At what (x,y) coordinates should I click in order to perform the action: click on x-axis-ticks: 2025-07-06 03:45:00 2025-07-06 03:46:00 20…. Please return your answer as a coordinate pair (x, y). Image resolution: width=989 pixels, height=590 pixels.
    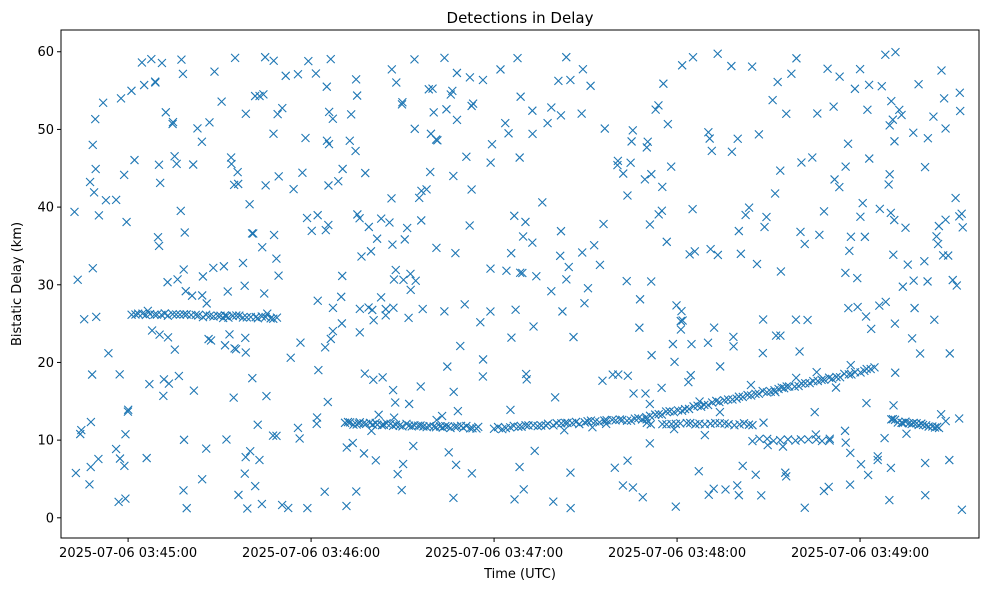
    Looking at the image, I should click on (494, 549).